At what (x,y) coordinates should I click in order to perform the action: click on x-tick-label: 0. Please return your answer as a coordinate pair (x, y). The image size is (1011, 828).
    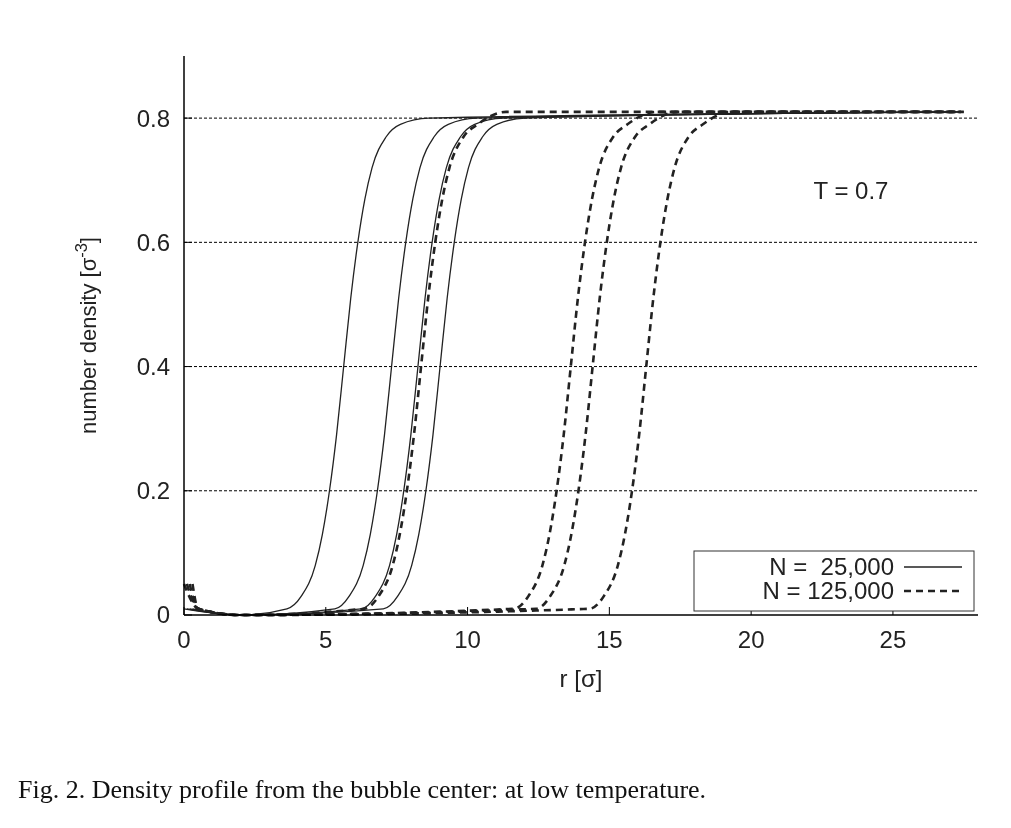
    Looking at the image, I should click on (184, 639).